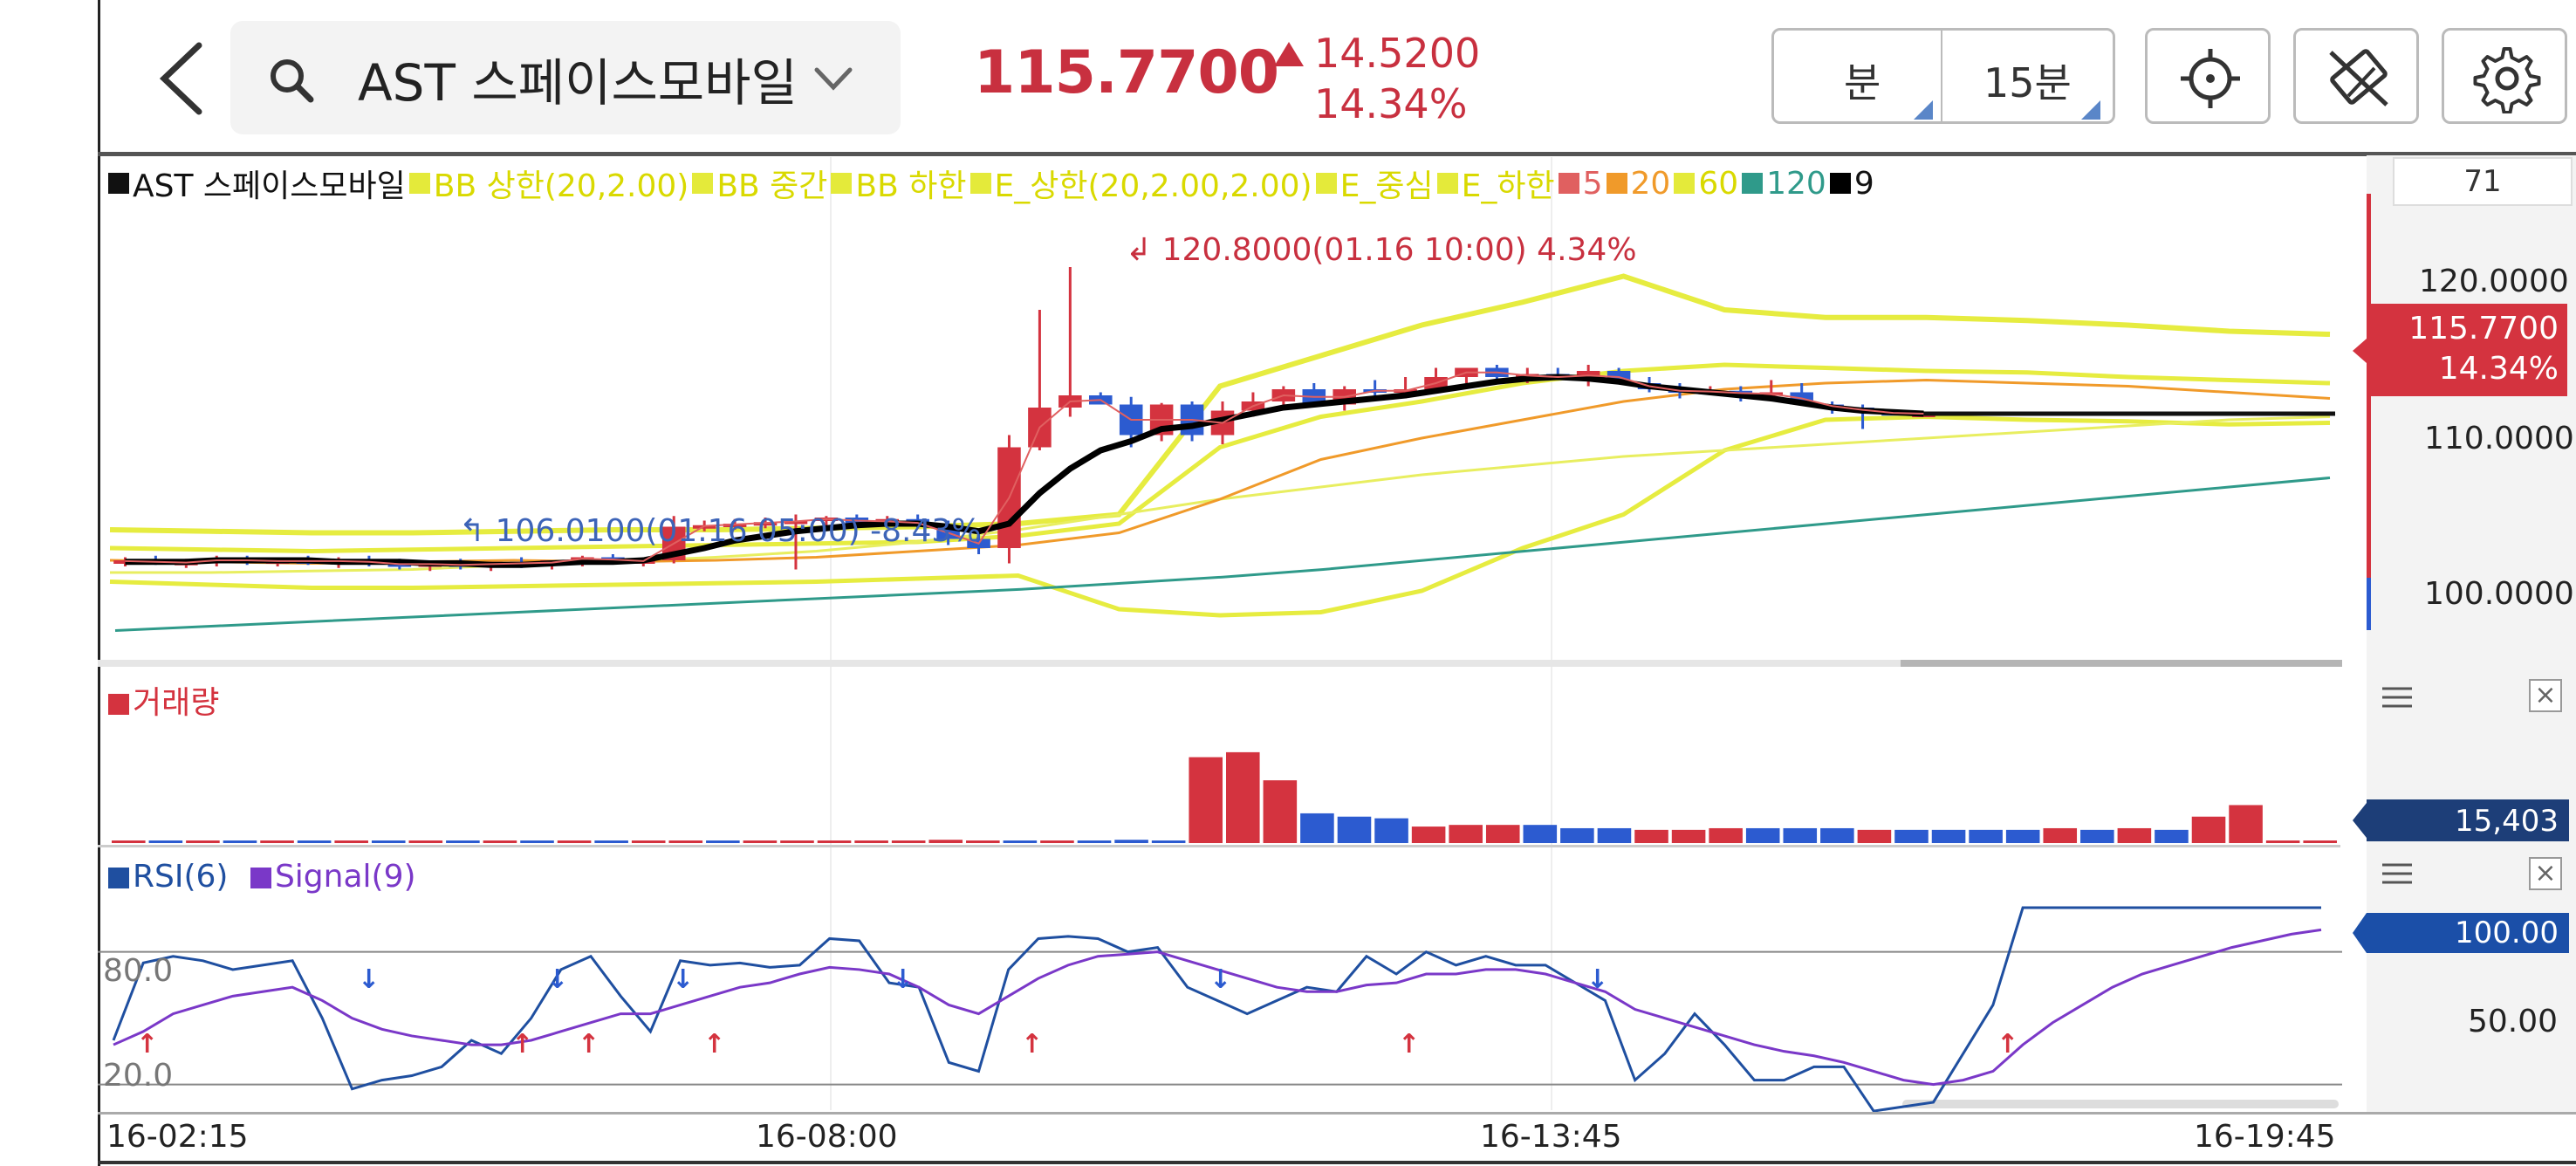 Image resolution: width=2576 pixels, height=1166 pixels. I want to click on period-value-label: 15분, so click(2028, 82).